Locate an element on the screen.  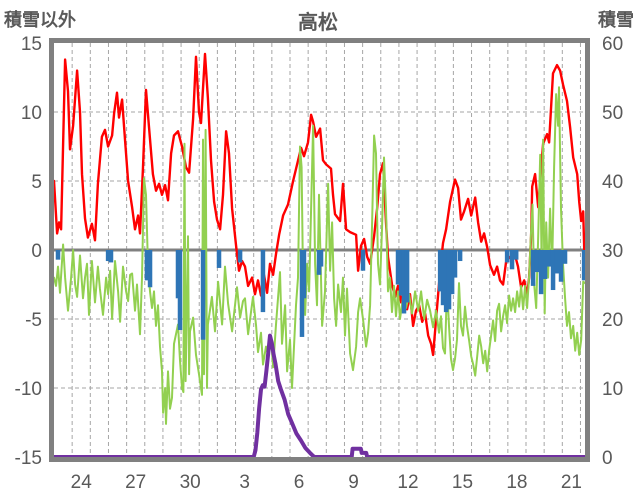
right-axis-tick-label: 0 is located at coordinates (607, 458).